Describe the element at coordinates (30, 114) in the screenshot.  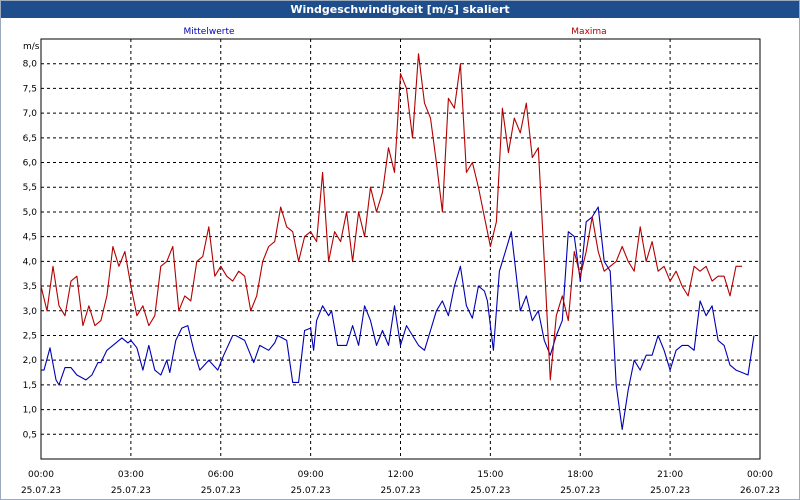
I see `y-tick-label: 7,0` at that location.